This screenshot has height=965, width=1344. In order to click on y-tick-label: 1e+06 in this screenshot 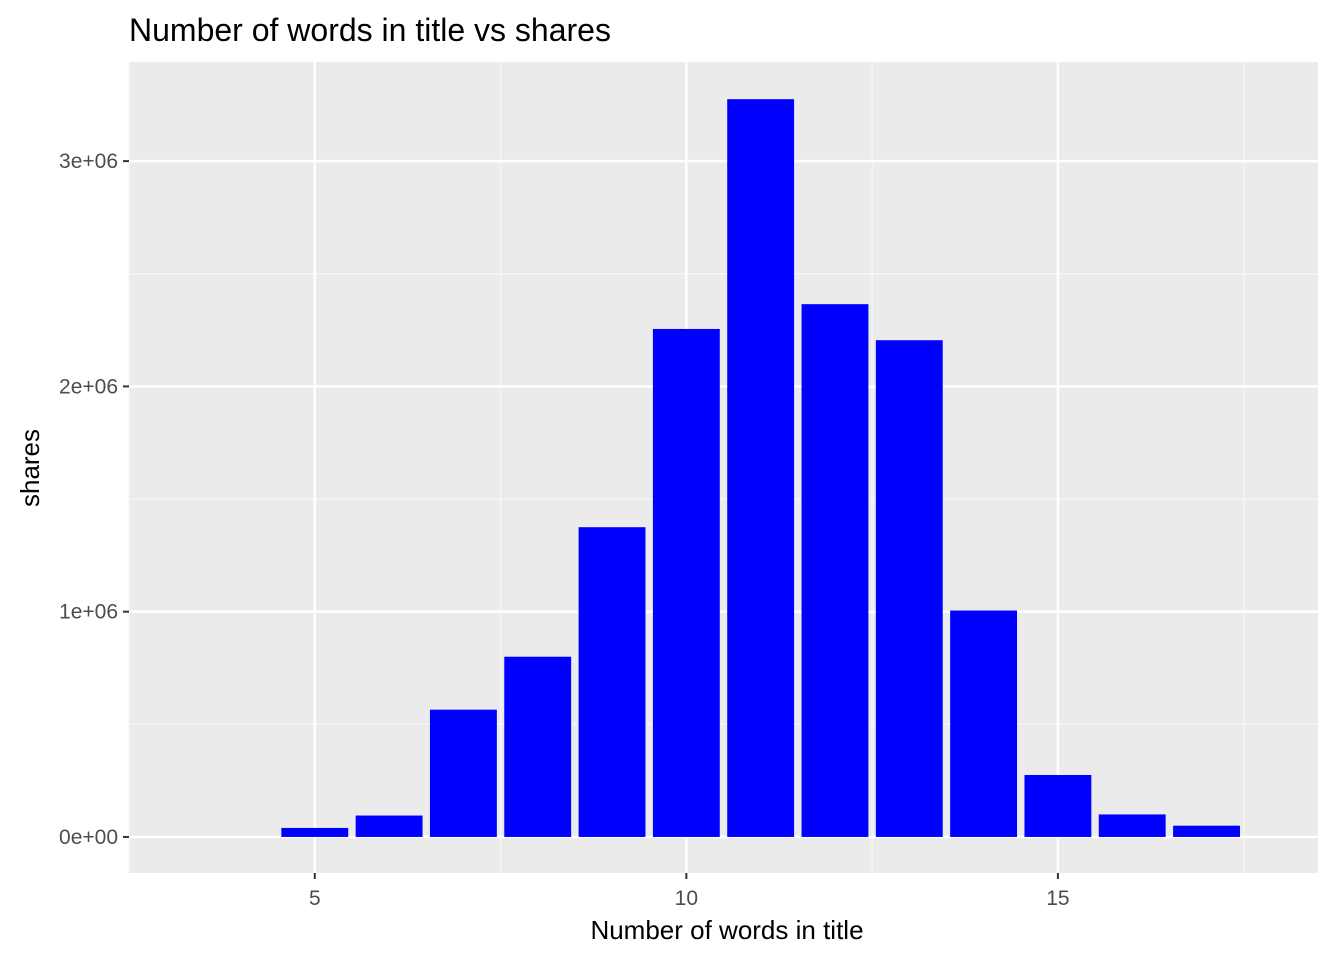, I will do `click(88, 612)`.